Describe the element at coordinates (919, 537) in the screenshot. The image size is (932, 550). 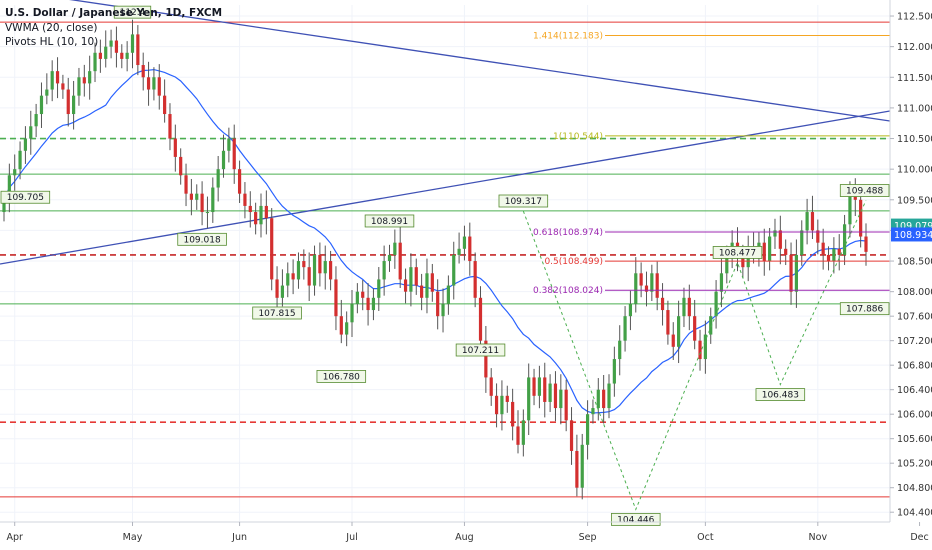
I see `time-tick-label: Dec` at that location.